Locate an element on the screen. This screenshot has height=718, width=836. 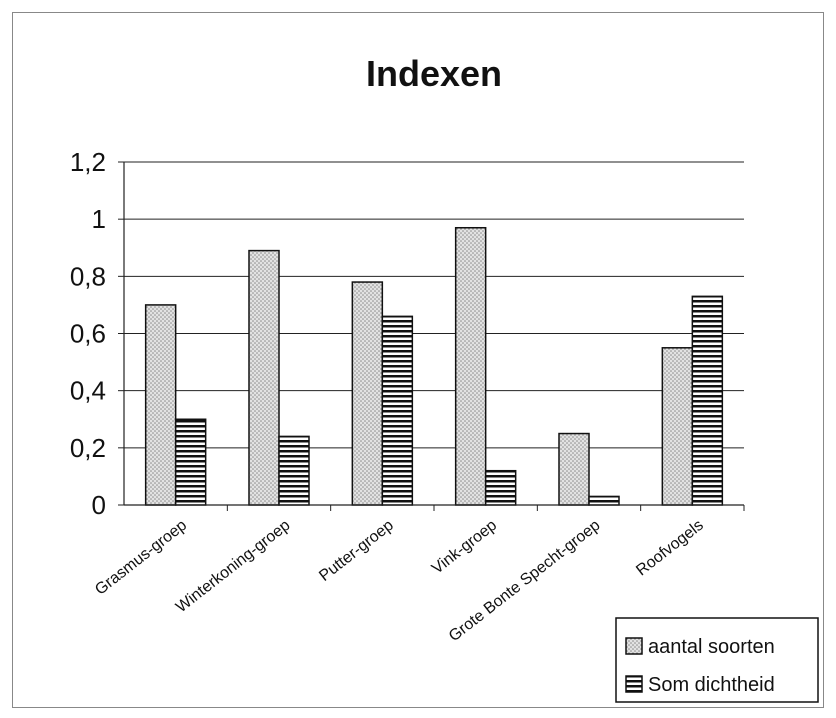
x-tick-label: Roofvogels is located at coordinates (670, 548).